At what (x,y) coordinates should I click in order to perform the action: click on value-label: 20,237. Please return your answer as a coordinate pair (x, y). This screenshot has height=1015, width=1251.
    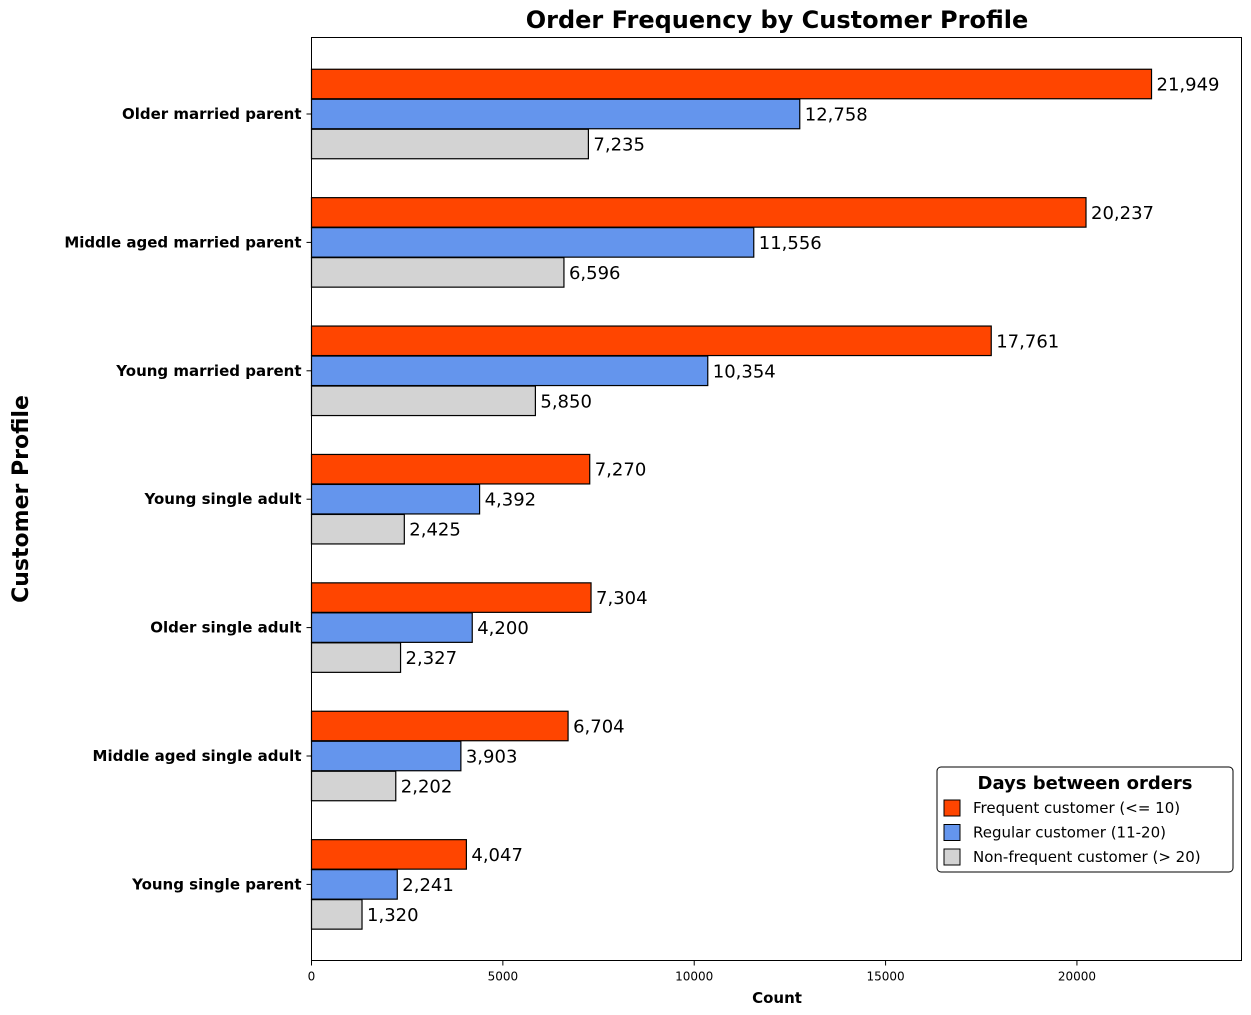
    Looking at the image, I should click on (1122, 213).